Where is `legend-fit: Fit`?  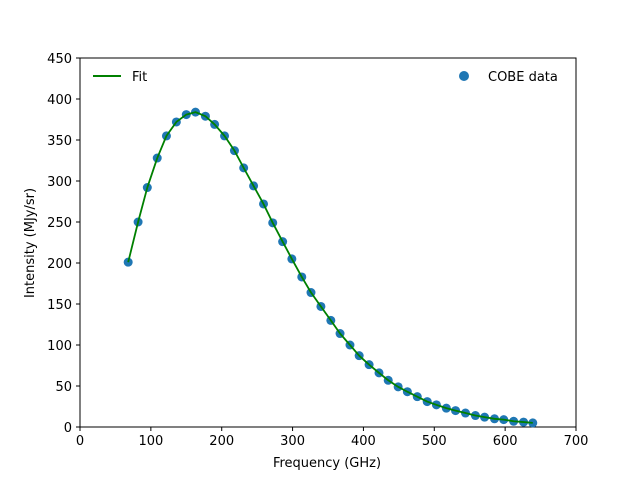 legend-fit: Fit is located at coordinates (120, 77).